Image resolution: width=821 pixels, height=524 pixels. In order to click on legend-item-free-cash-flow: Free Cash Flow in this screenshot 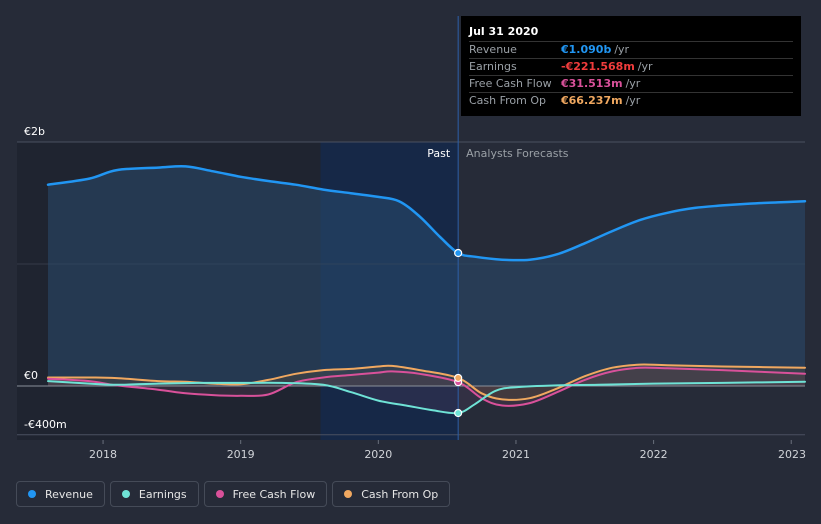, I will do `click(265, 494)`.